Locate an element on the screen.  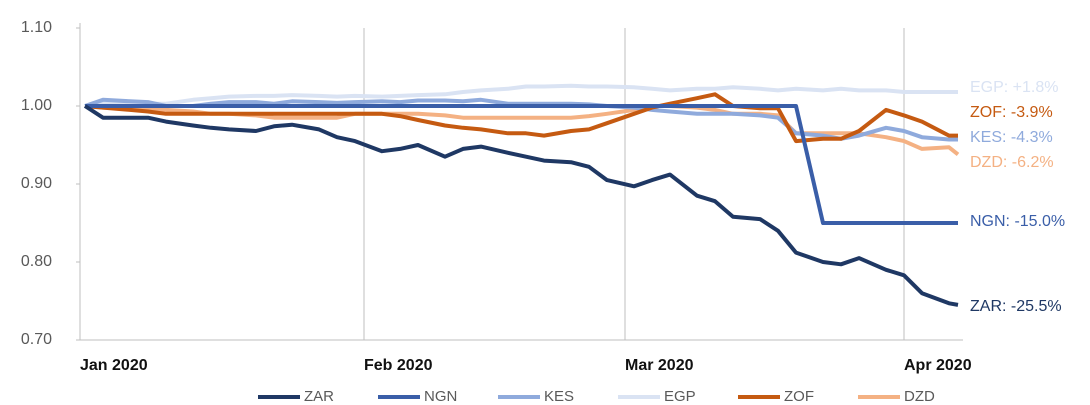
y-tick-label: 0.80 is located at coordinates (36, 261).